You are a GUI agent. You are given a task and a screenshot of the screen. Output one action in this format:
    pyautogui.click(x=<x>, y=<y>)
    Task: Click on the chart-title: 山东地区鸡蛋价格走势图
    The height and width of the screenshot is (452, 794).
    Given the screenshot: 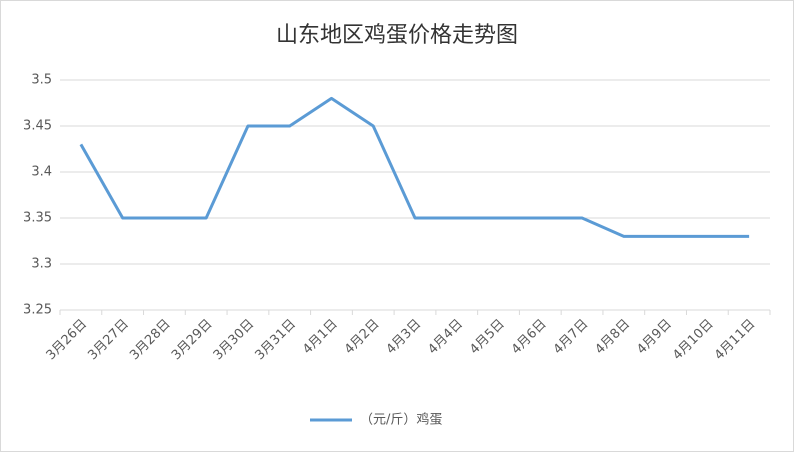 What is the action you would take?
    pyautogui.click(x=397, y=35)
    